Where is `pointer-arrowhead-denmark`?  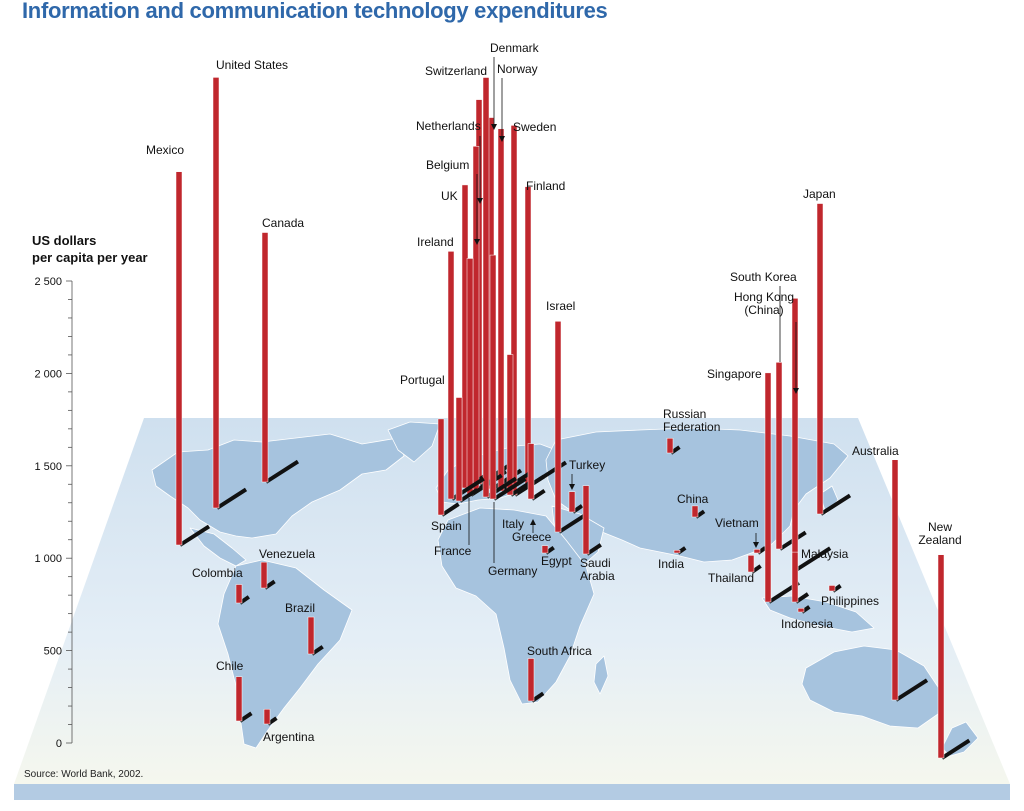
pointer-arrowhead-denmark is located at coordinates (494, 127).